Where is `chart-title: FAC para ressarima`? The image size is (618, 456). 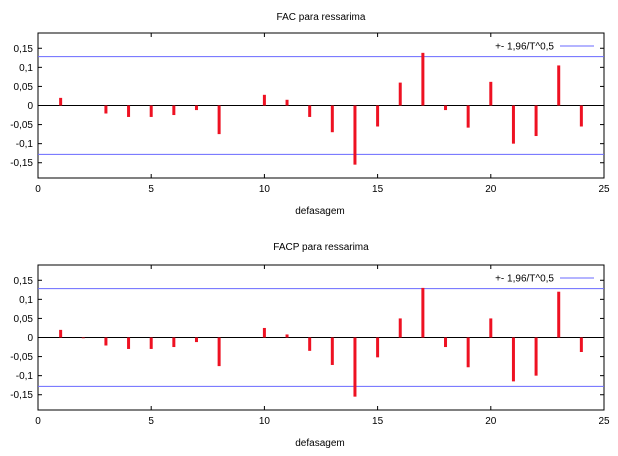 chart-title: FAC para ressarima is located at coordinates (321, 17).